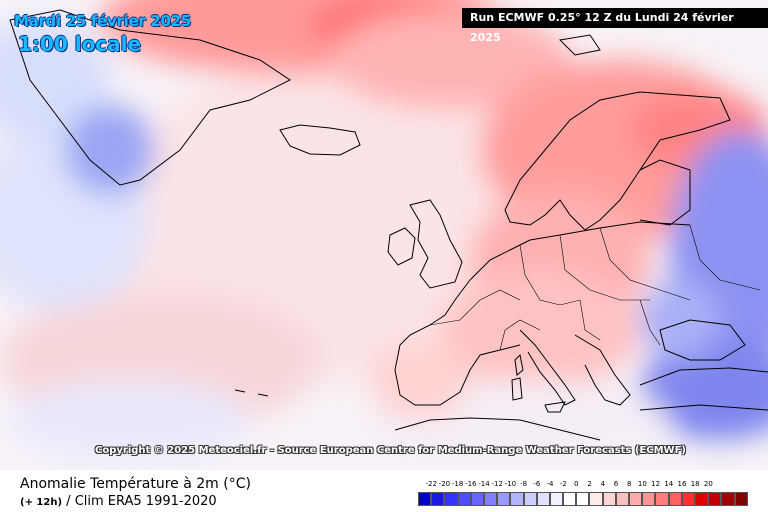 This screenshot has height=512, width=768. What do you see at coordinates (41, 502) in the screenshot?
I see `lead-time: (+ 12h)` at bounding box center [41, 502].